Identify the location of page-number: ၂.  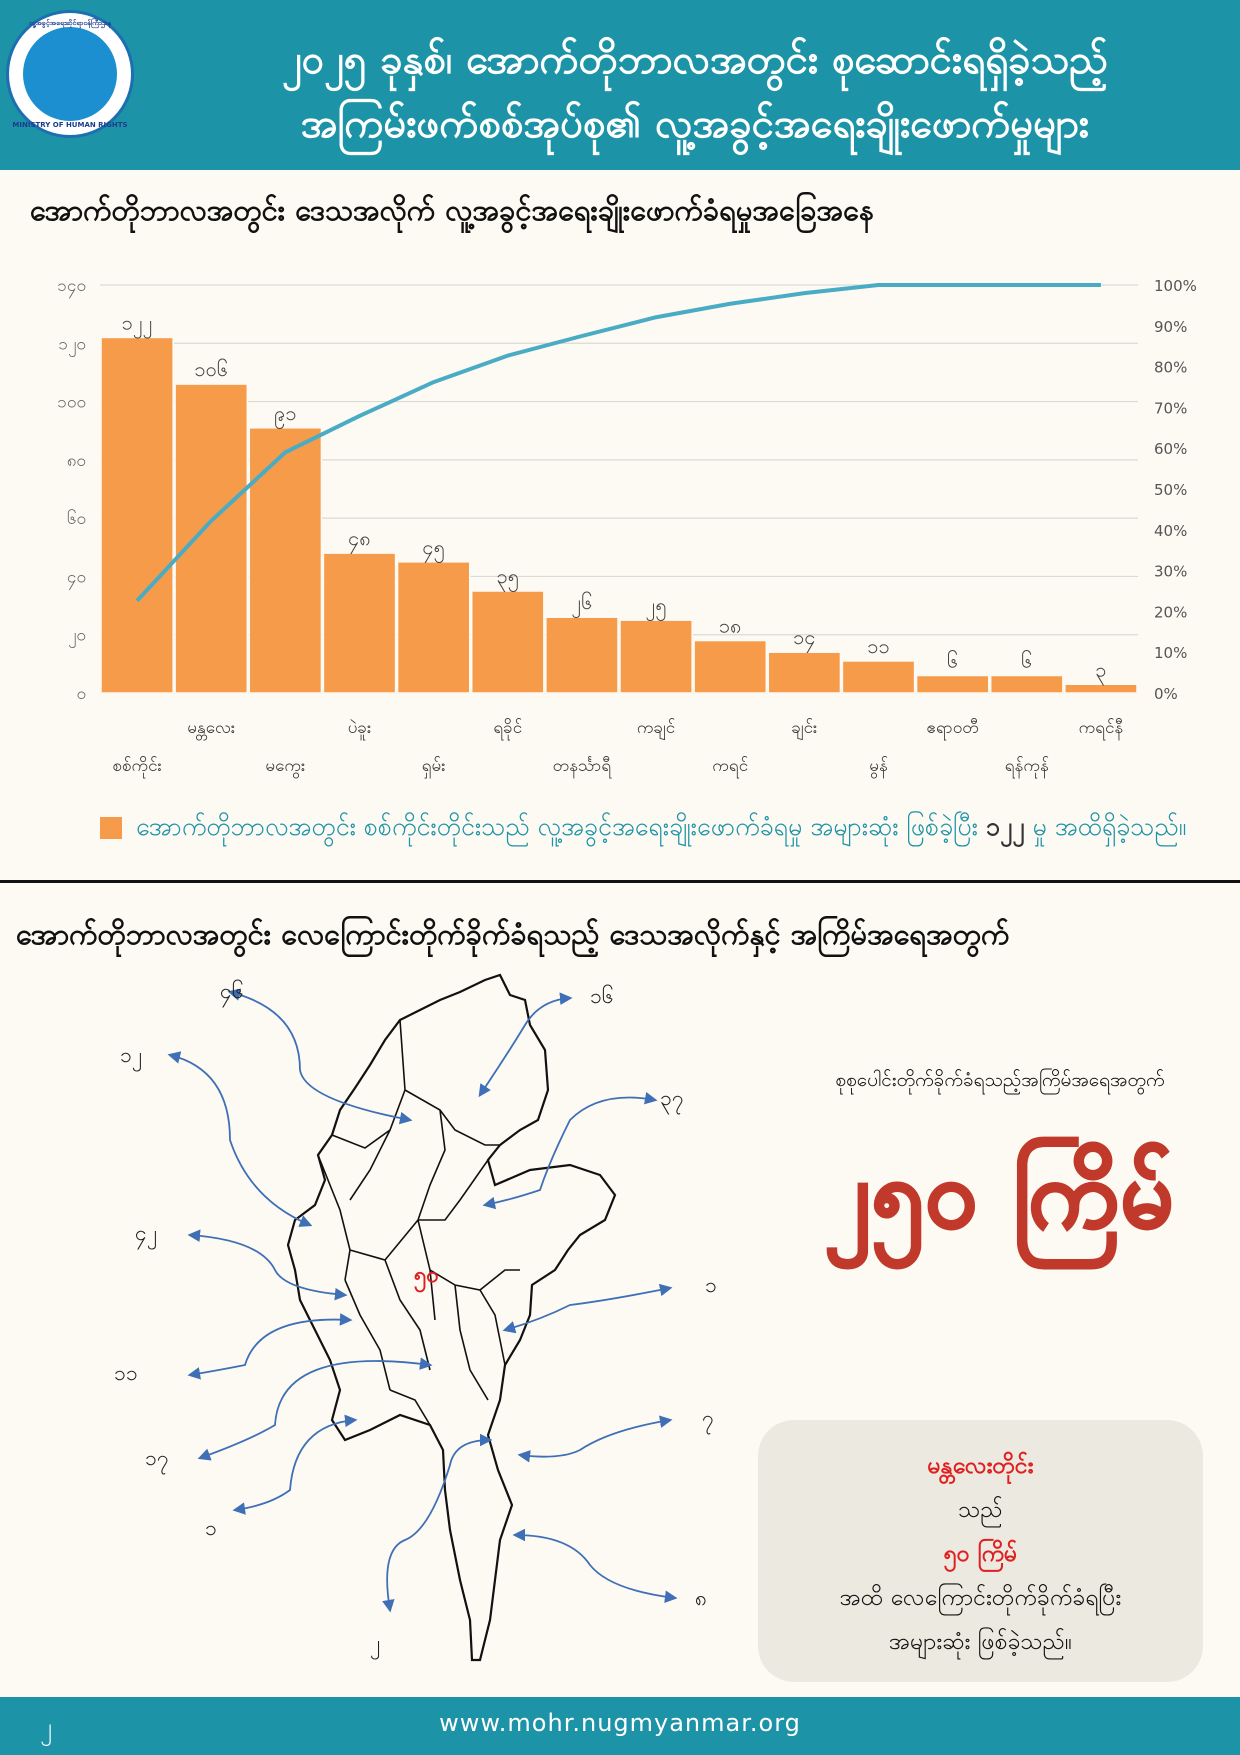
(46, 1727).